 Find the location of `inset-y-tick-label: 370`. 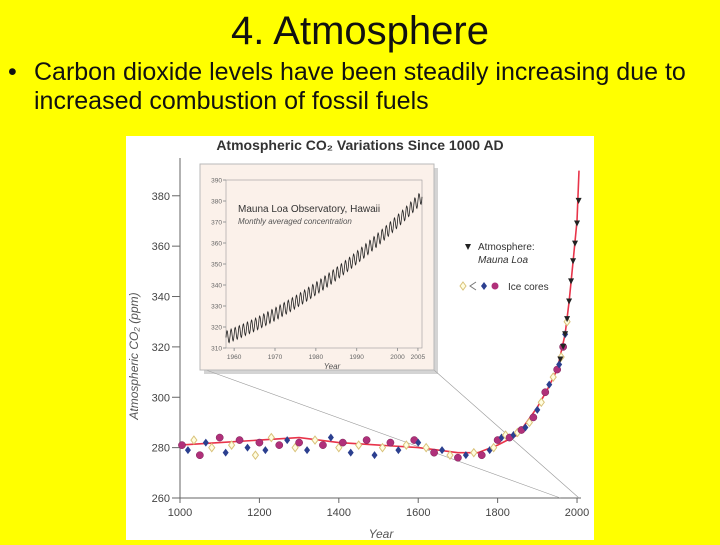

inset-y-tick-label: 370 is located at coordinates (216, 223).